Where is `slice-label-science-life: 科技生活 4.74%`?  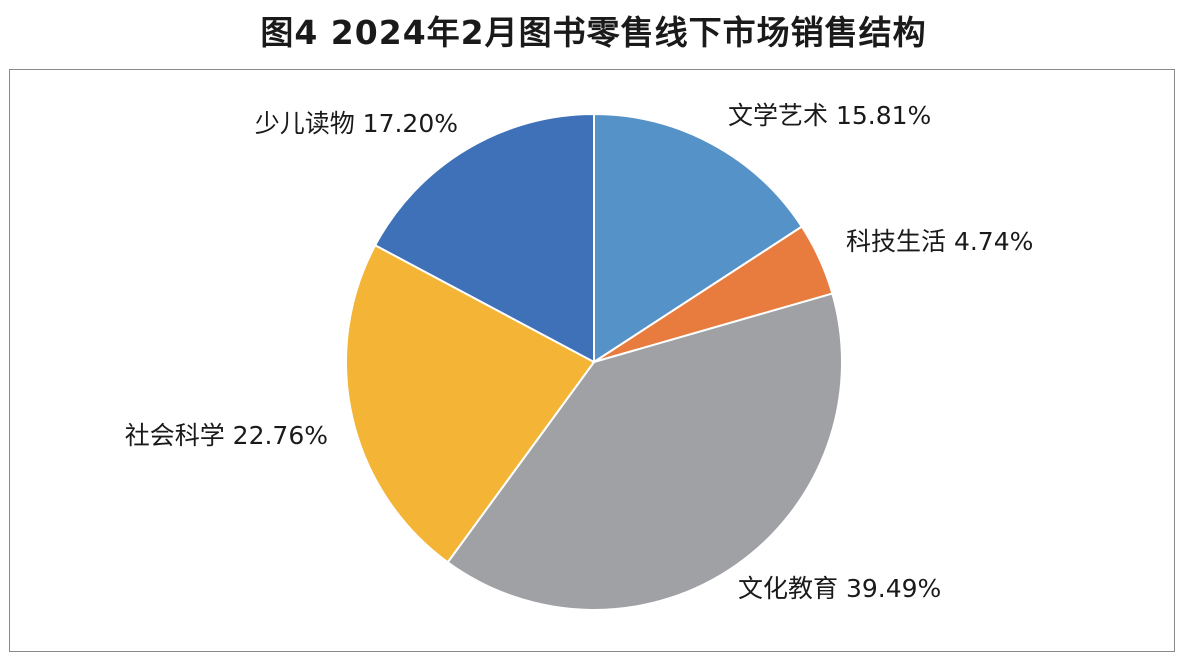 slice-label-science-life: 科技生活 4.74% is located at coordinates (939, 241).